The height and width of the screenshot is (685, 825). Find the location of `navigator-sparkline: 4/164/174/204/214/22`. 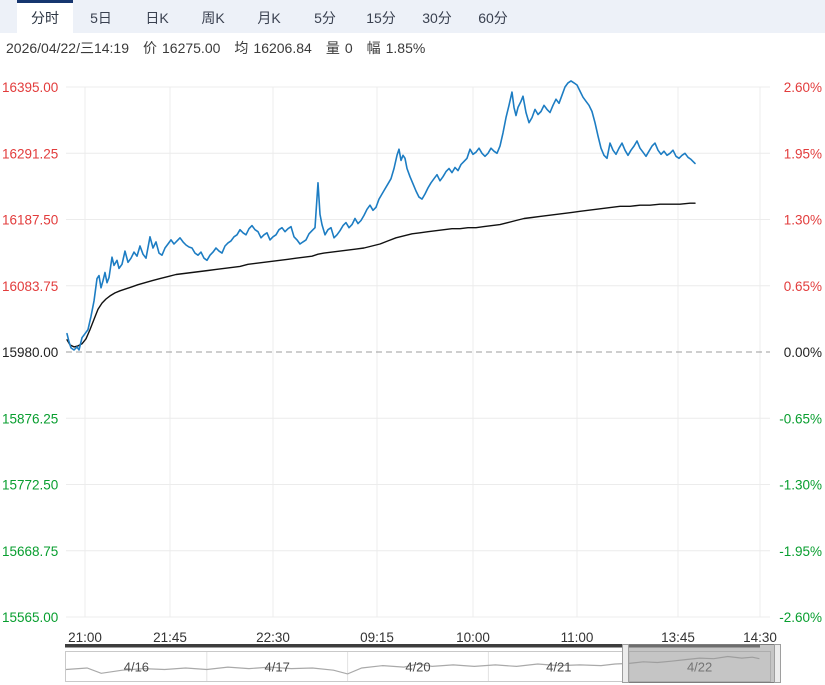

navigator-sparkline: 4/164/174/204/214/22 is located at coordinates (413, 666).